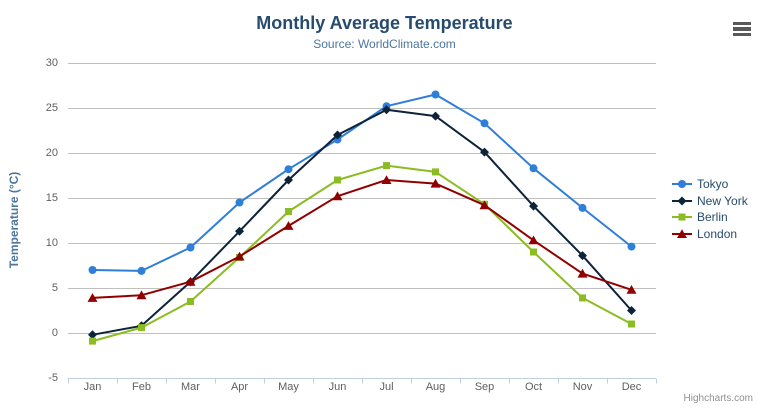 Image resolution: width=769 pixels, height=416 pixels. What do you see at coordinates (51, 108) in the screenshot?
I see `y-axis-tick-label: 25` at bounding box center [51, 108].